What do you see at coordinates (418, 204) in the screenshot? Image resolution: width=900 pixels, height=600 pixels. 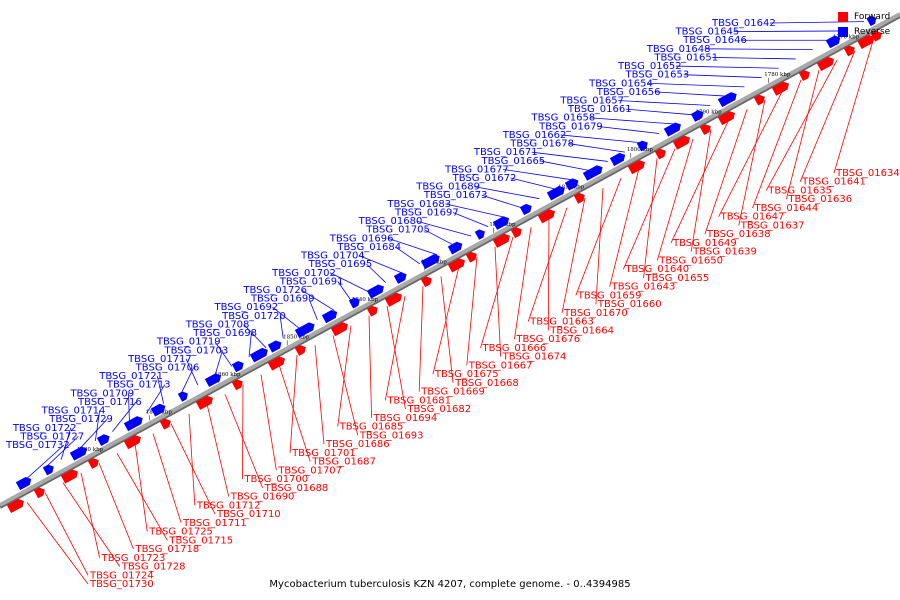 I see `reverse-gene-label: TBSG_01683` at bounding box center [418, 204].